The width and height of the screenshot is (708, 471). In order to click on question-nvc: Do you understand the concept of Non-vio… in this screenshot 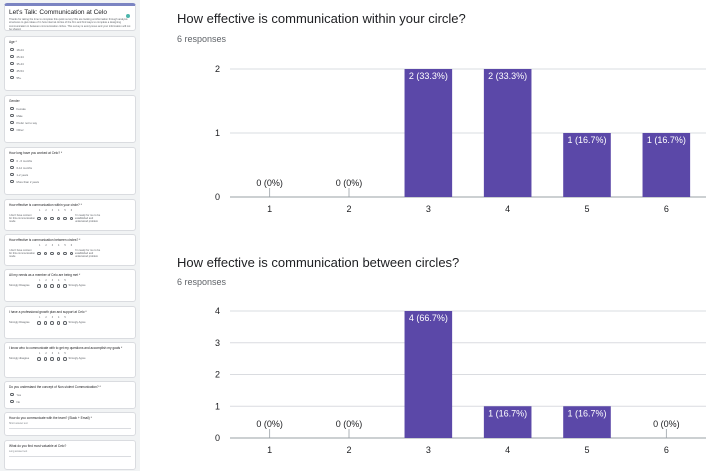, I will do `click(70, 395)`.